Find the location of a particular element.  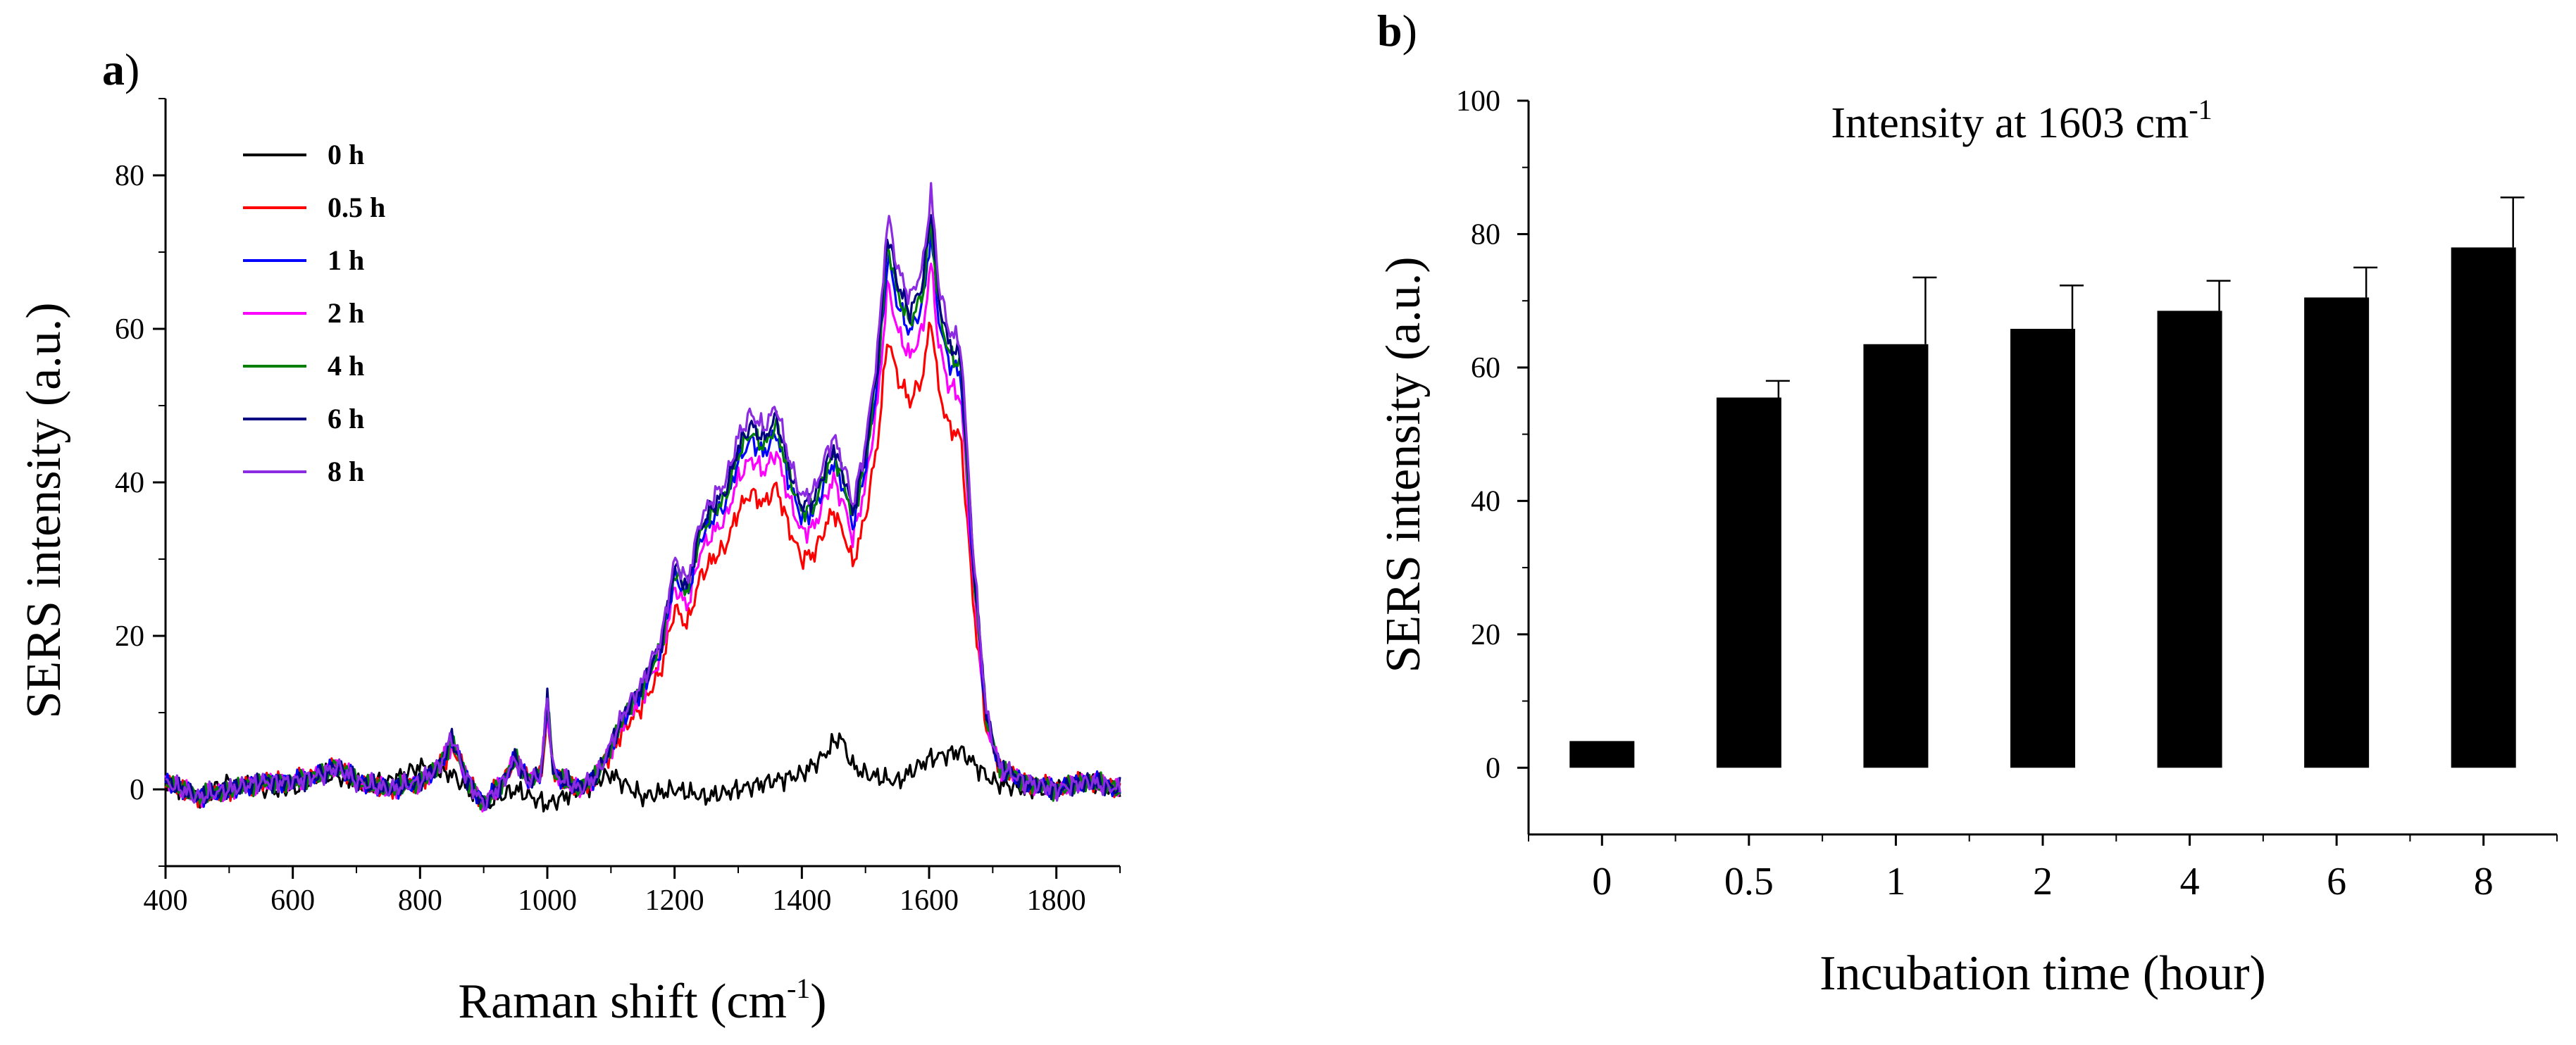

panel-b-y-tick-label: 80 is located at coordinates (1485, 234).